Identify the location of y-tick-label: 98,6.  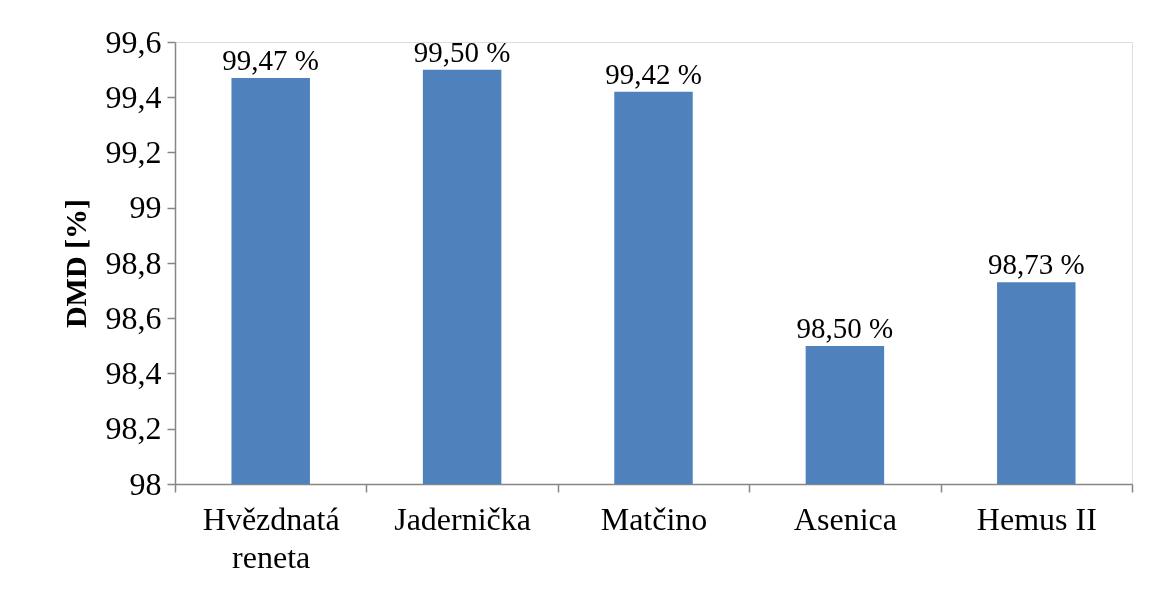
(133, 317).